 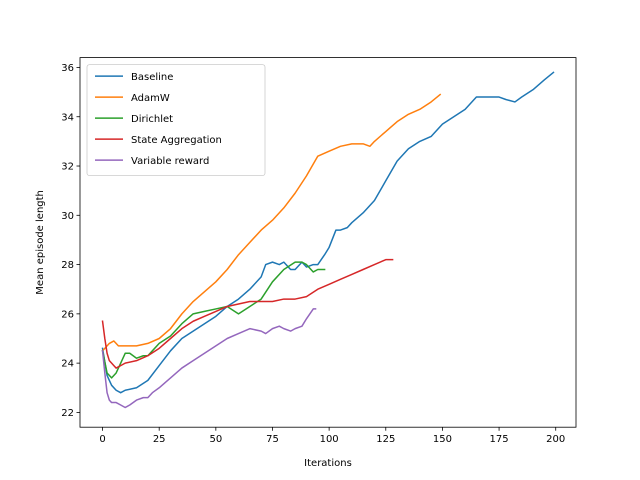 What do you see at coordinates (152, 77) in the screenshot?
I see `legend-label: Baseline` at bounding box center [152, 77].